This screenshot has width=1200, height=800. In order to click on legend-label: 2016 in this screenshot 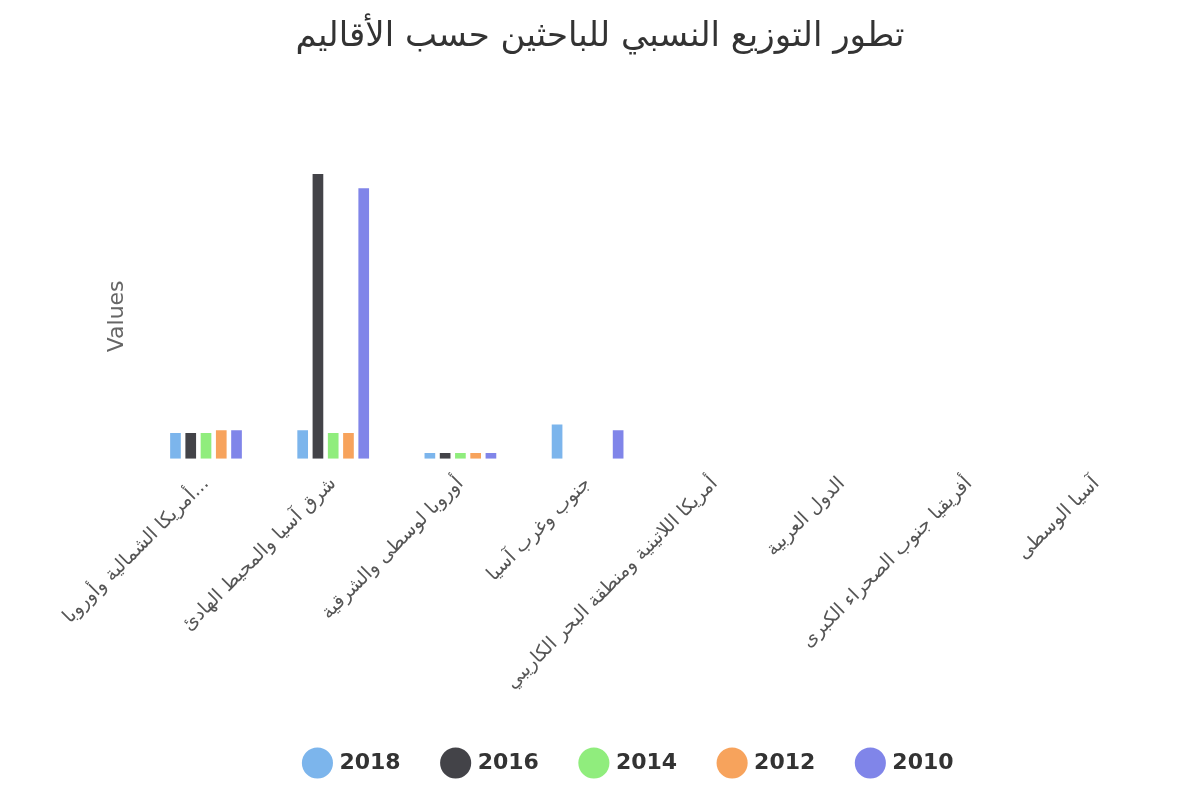, I will do `click(508, 761)`.